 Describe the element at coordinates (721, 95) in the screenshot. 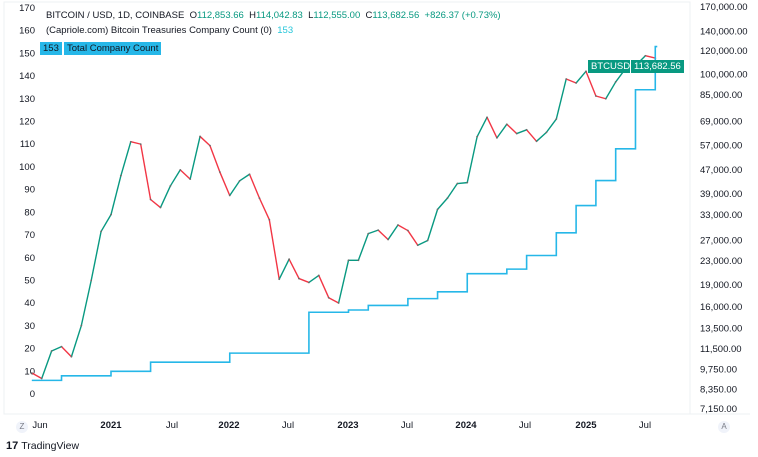

I see `right-axis-tick: 85,000.00` at that location.